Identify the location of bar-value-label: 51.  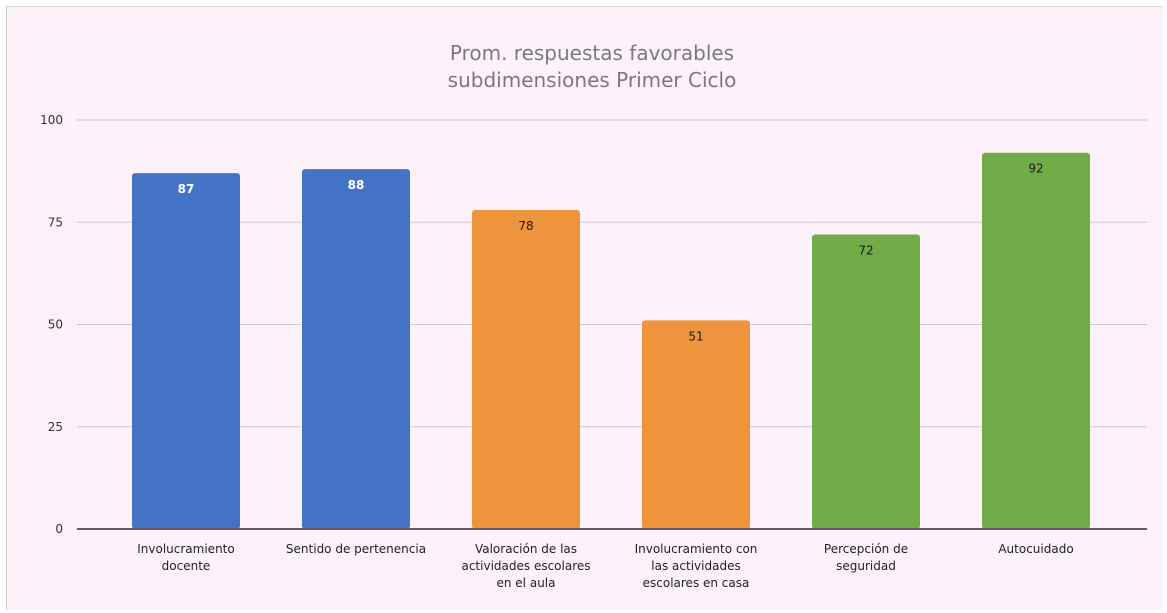
(695, 336).